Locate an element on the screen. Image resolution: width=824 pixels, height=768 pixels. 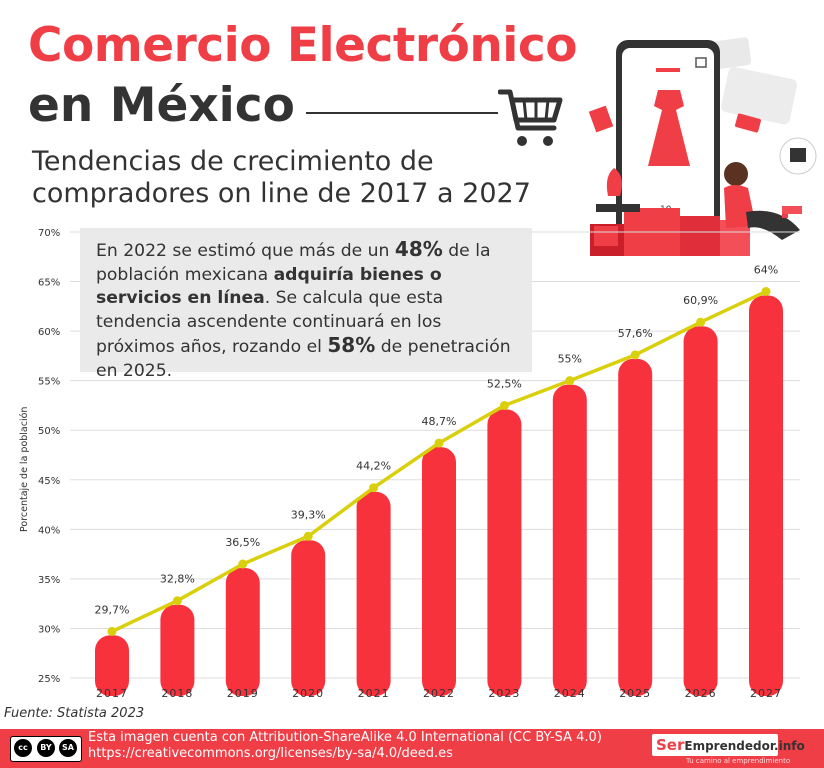
data-label: 55% is located at coordinates (570, 359).